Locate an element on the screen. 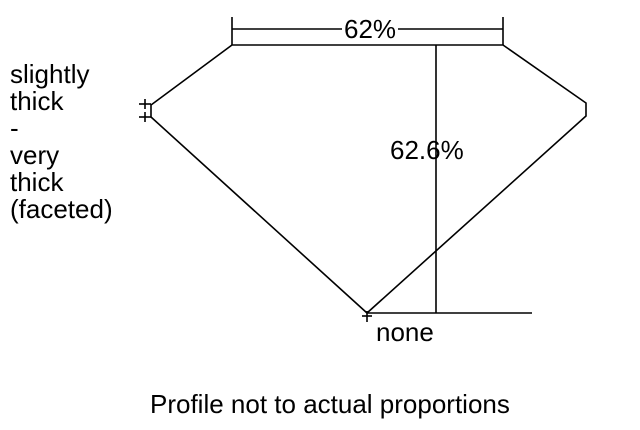  girdle-label-line: (faceted) is located at coordinates (61, 209).